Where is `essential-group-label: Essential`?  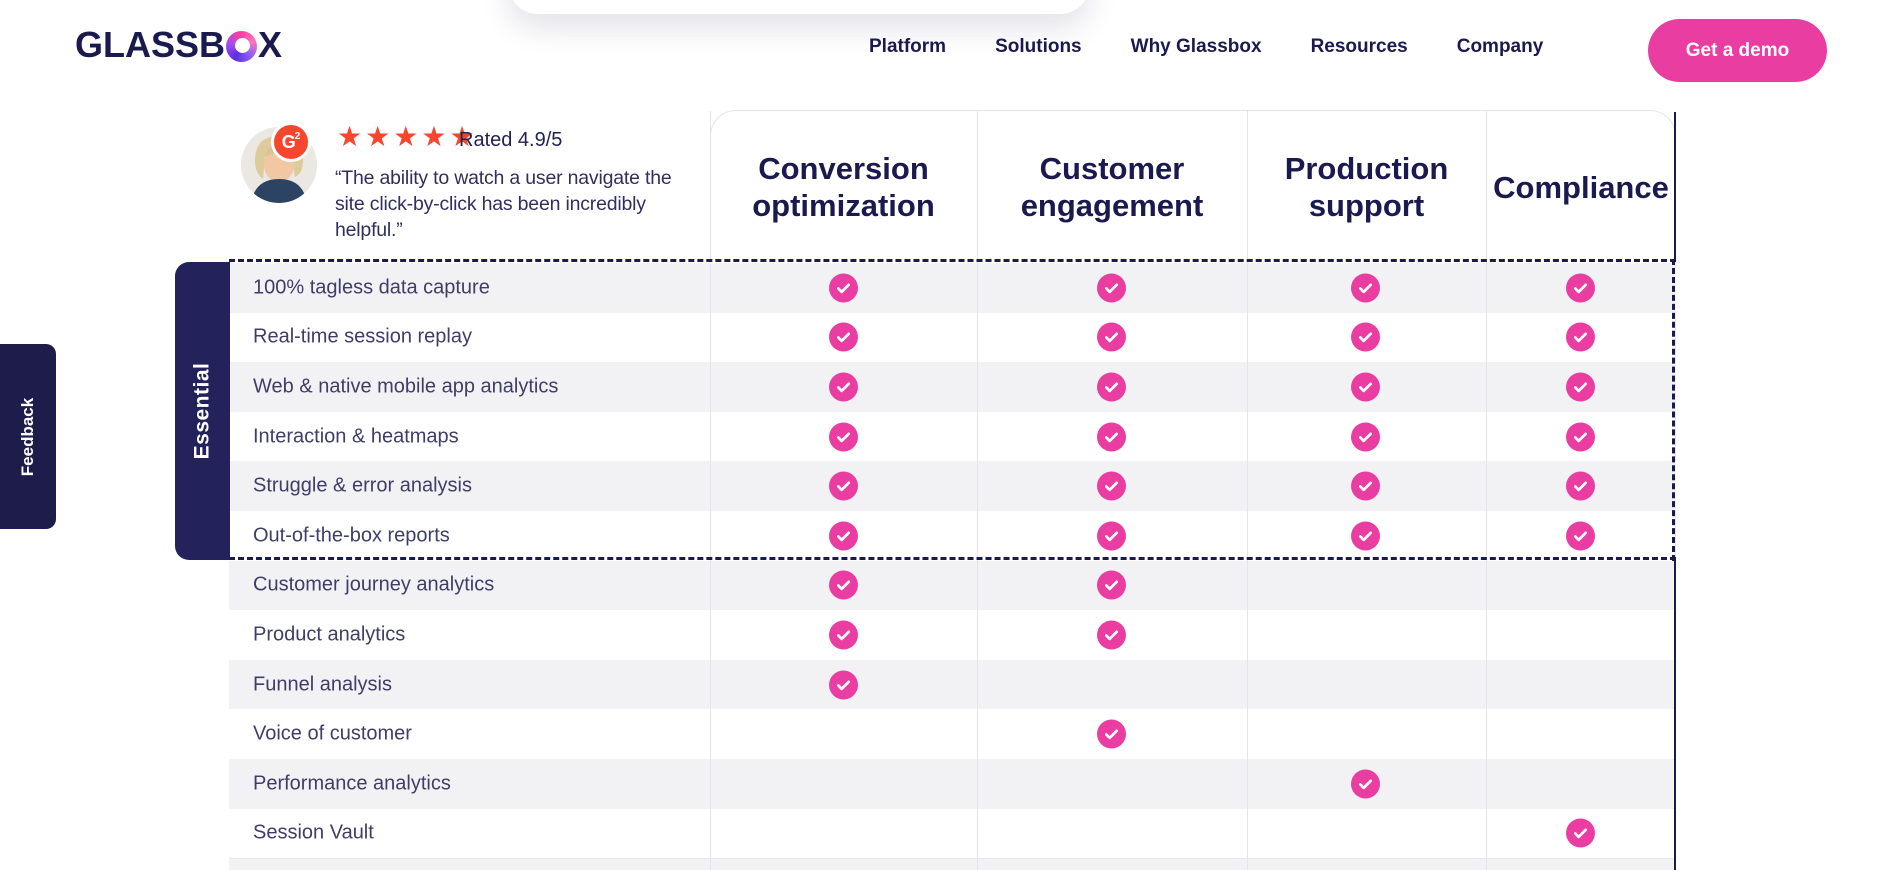 essential-group-label: Essential is located at coordinates (202, 411).